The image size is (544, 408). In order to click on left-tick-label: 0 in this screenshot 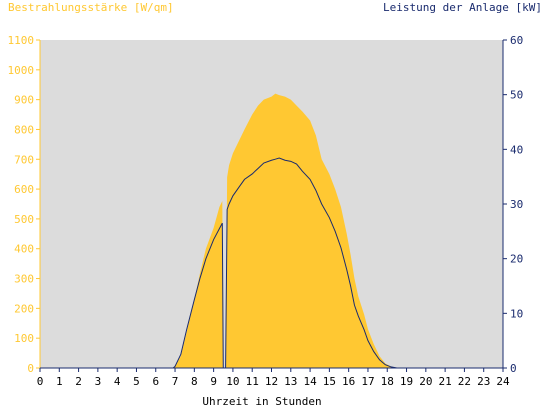, I will do `click(30, 368)`.